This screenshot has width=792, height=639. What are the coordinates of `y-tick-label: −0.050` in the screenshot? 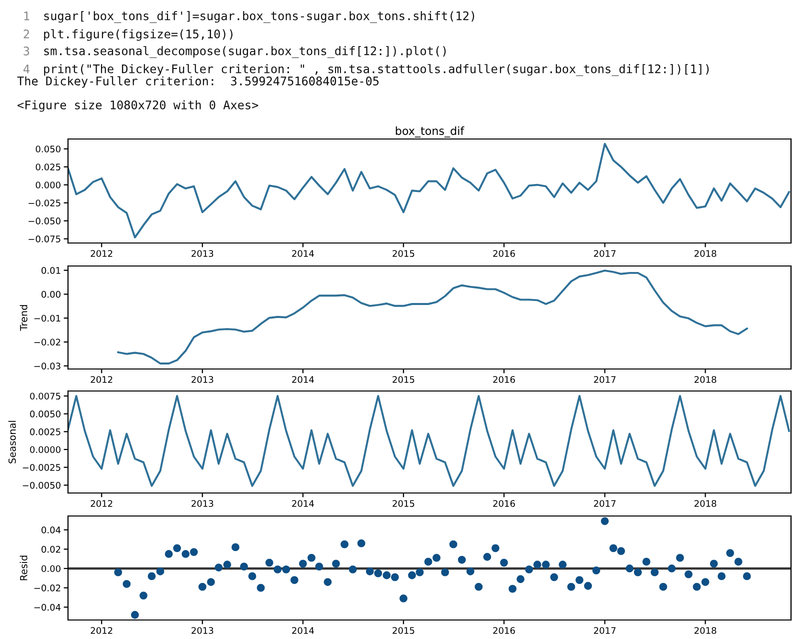 It's located at (44, 221).